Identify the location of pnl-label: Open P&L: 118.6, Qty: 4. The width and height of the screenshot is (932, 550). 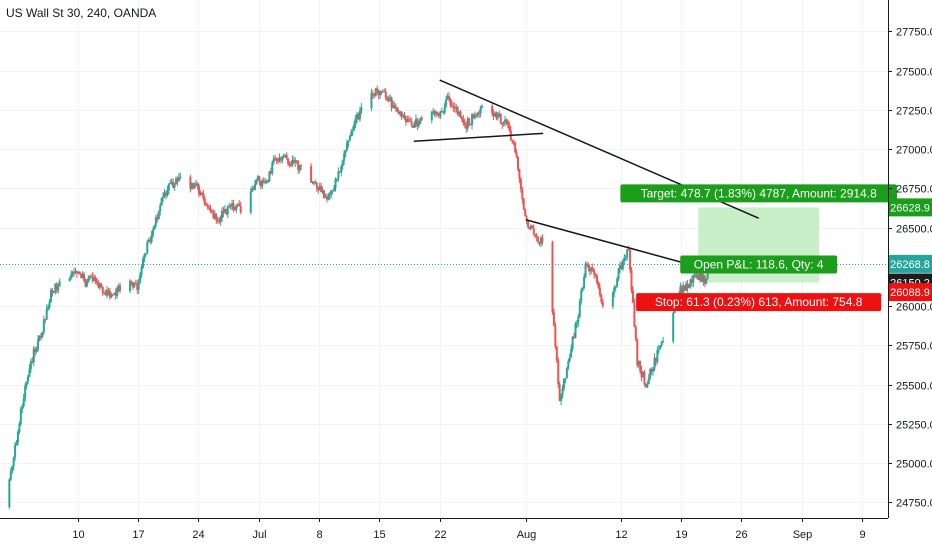
(759, 265).